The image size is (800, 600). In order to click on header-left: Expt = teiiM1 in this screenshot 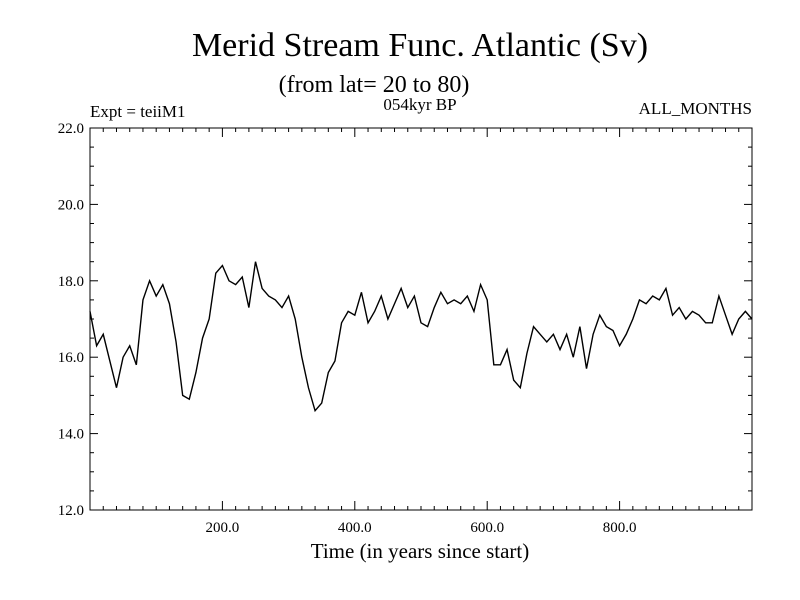, I will do `click(138, 111)`.